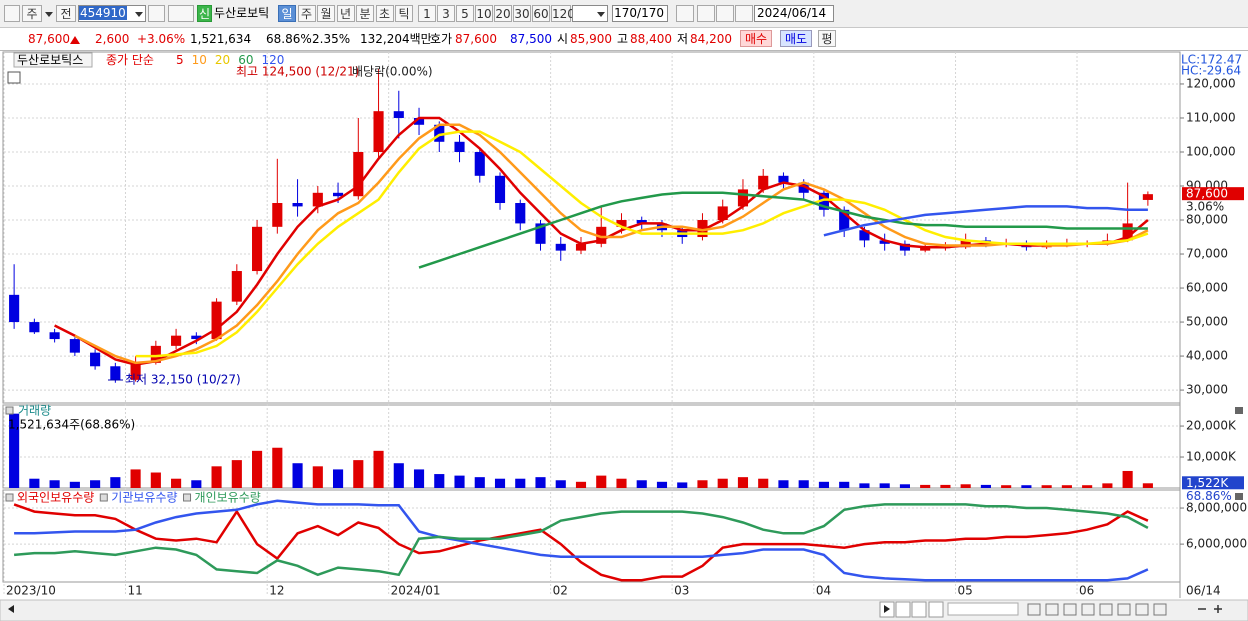 The height and width of the screenshot is (621, 1248). I want to click on x-tick-label: 2024/01, so click(416, 591).